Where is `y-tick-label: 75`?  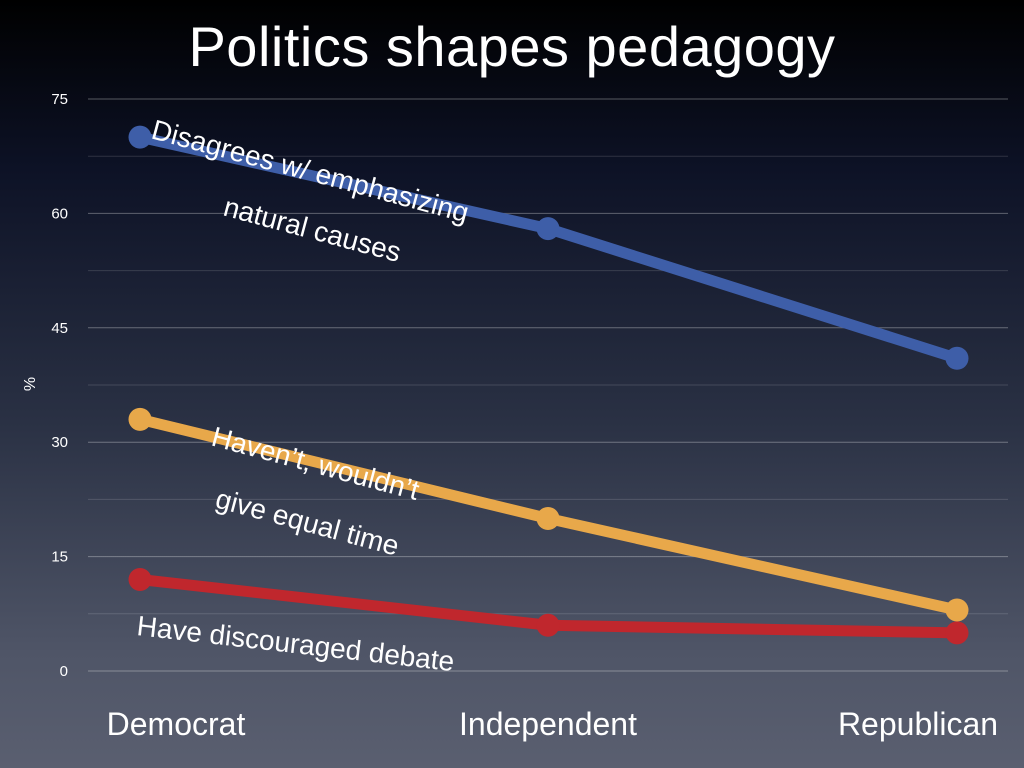
y-tick-label: 75 is located at coordinates (59, 99).